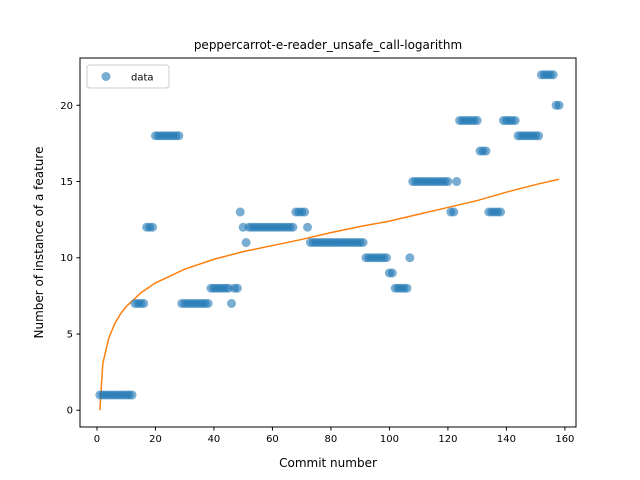  I want to click on x-axis-label: Commit number, so click(328, 463).